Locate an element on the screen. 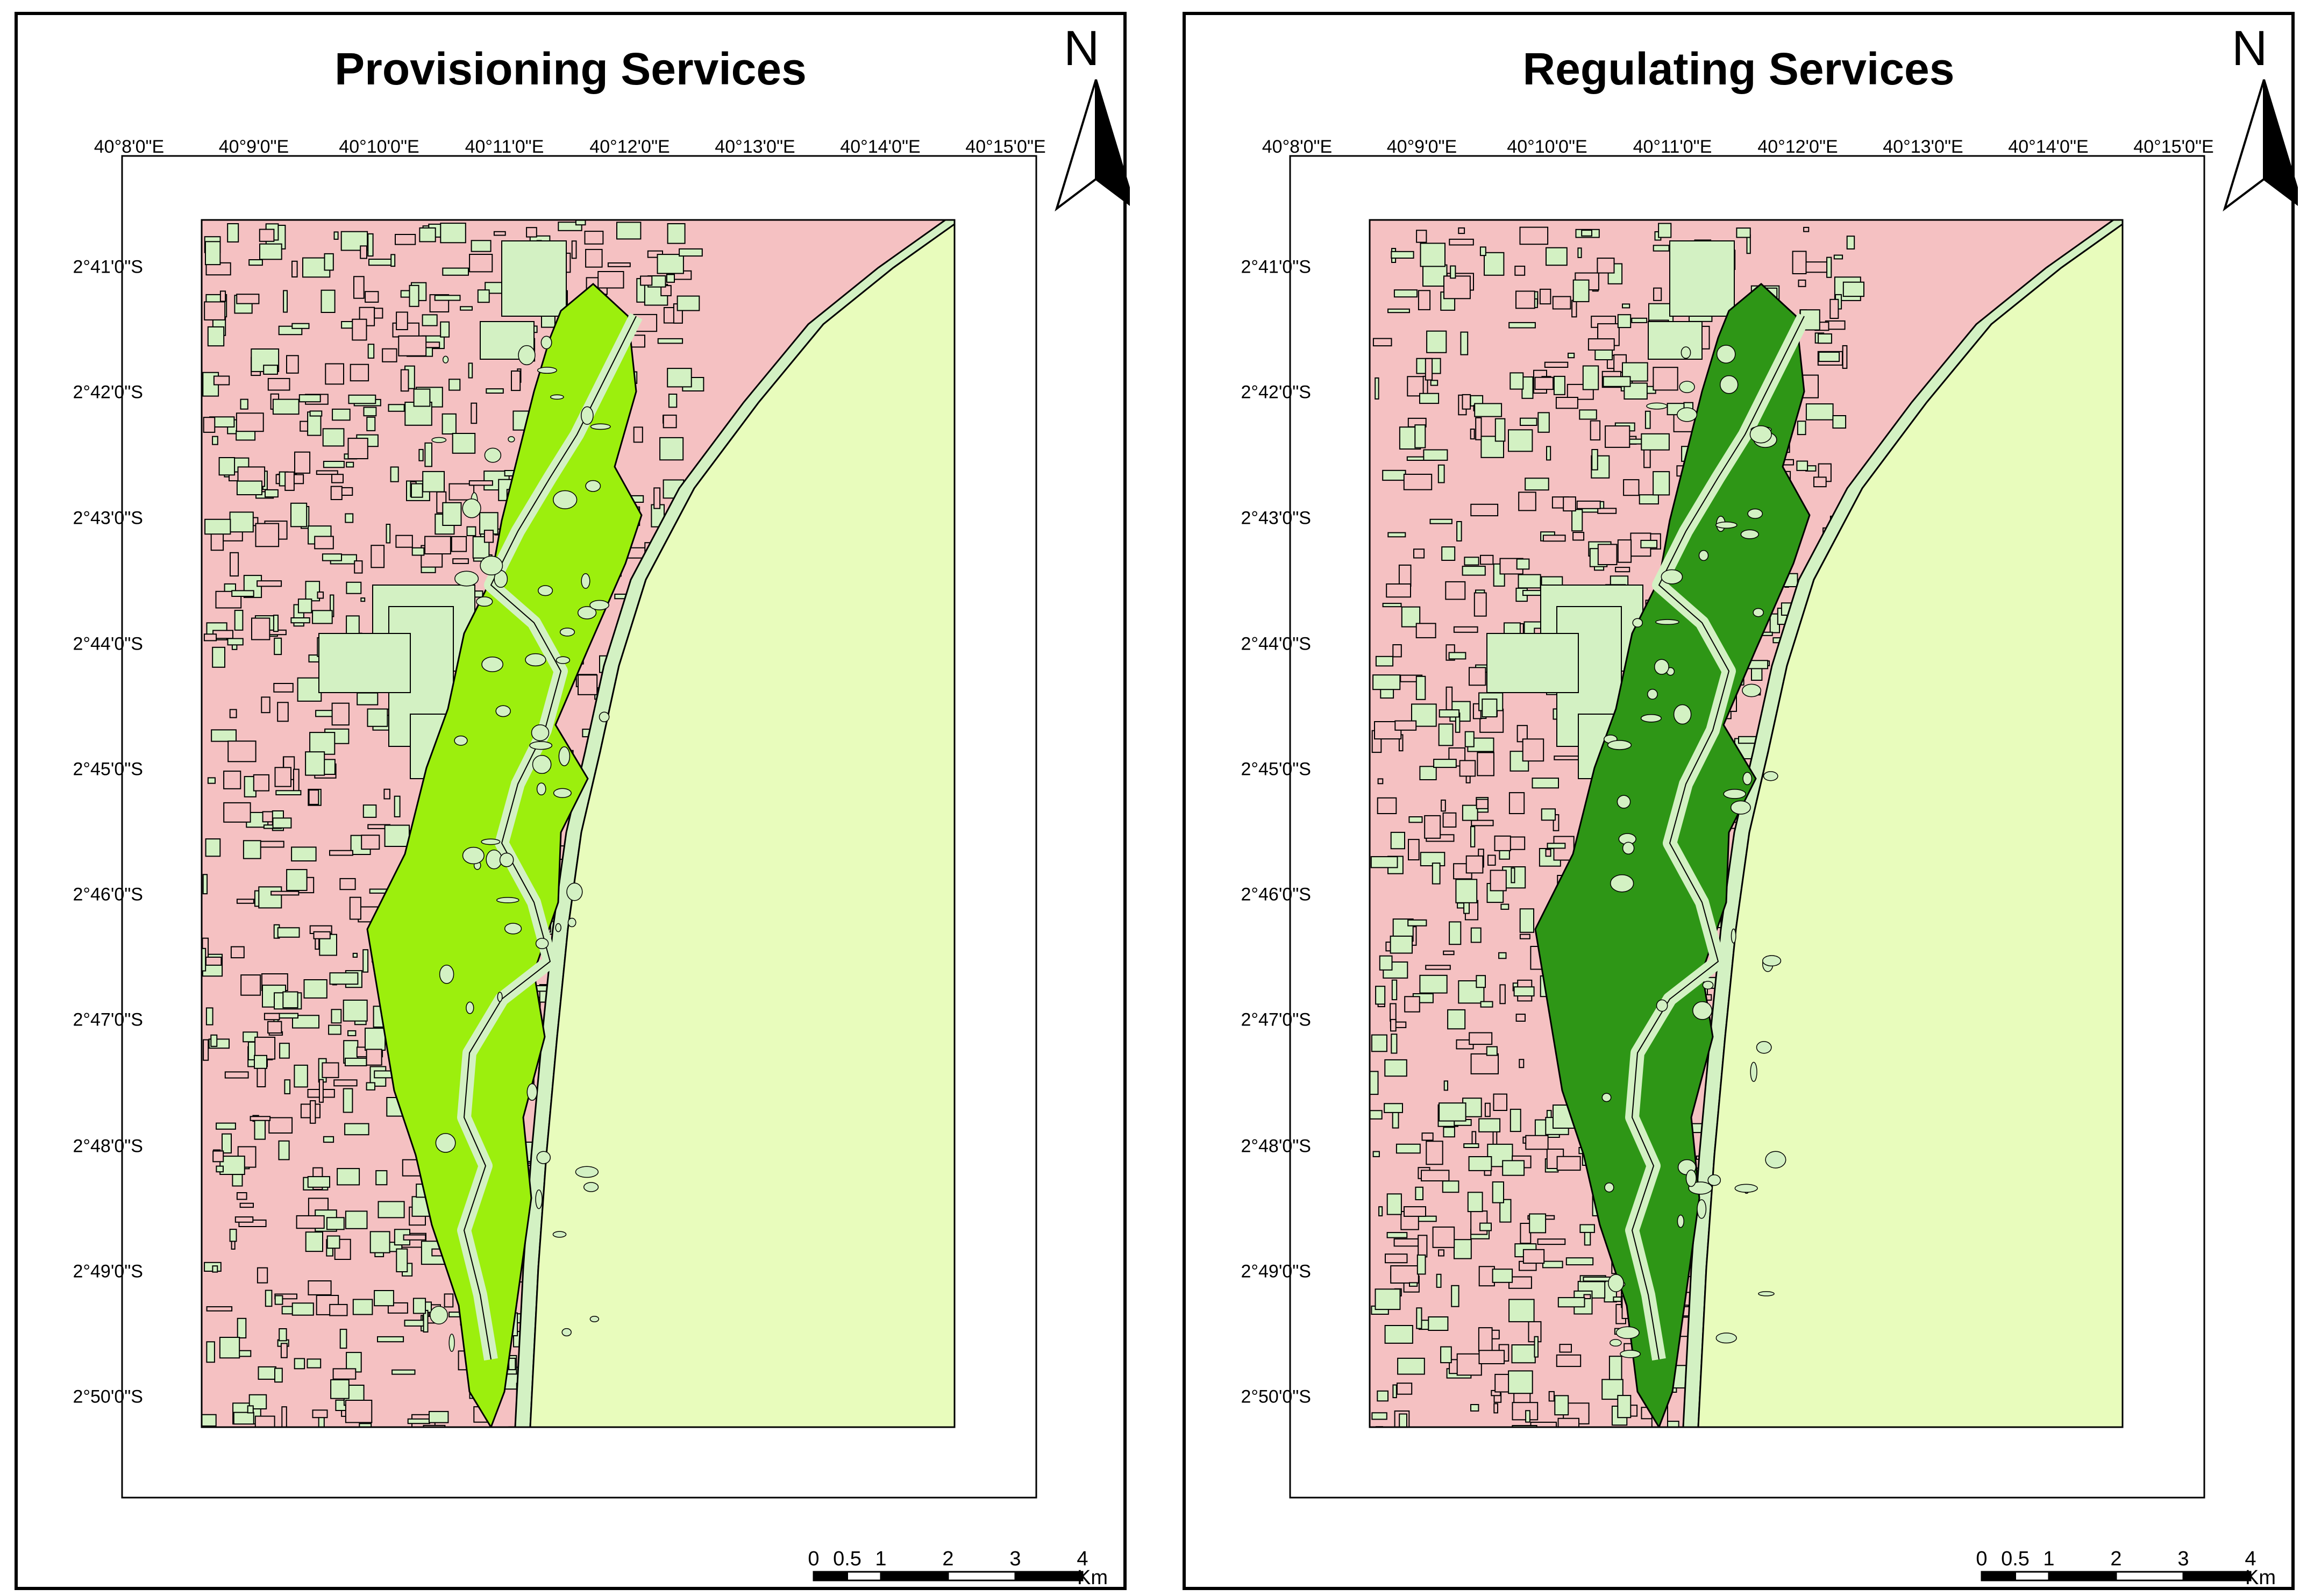  scale-bar-unit: Km is located at coordinates (1092, 1577).